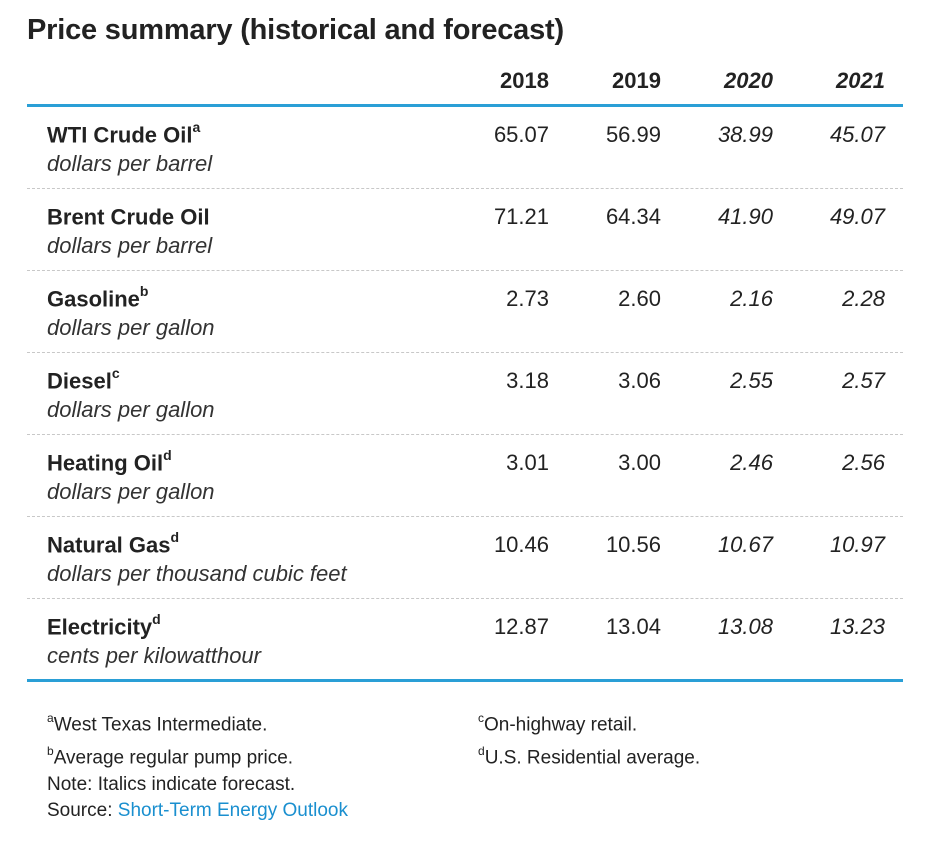 Image resolution: width=936 pixels, height=846 pixels. Describe the element at coordinates (232, 811) in the screenshot. I see `source-link: Short-Term Energy Outlook` at that location.